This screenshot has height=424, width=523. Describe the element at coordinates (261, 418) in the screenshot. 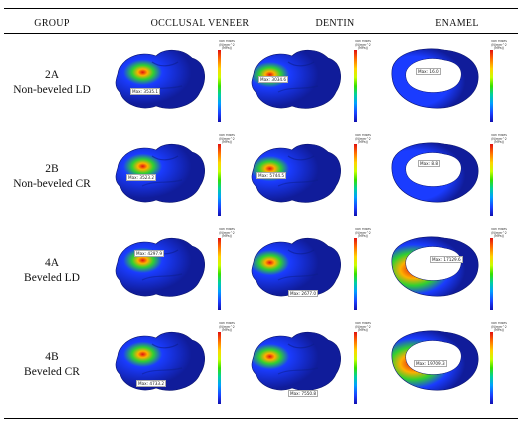

I see `bottom-rule` at that location.